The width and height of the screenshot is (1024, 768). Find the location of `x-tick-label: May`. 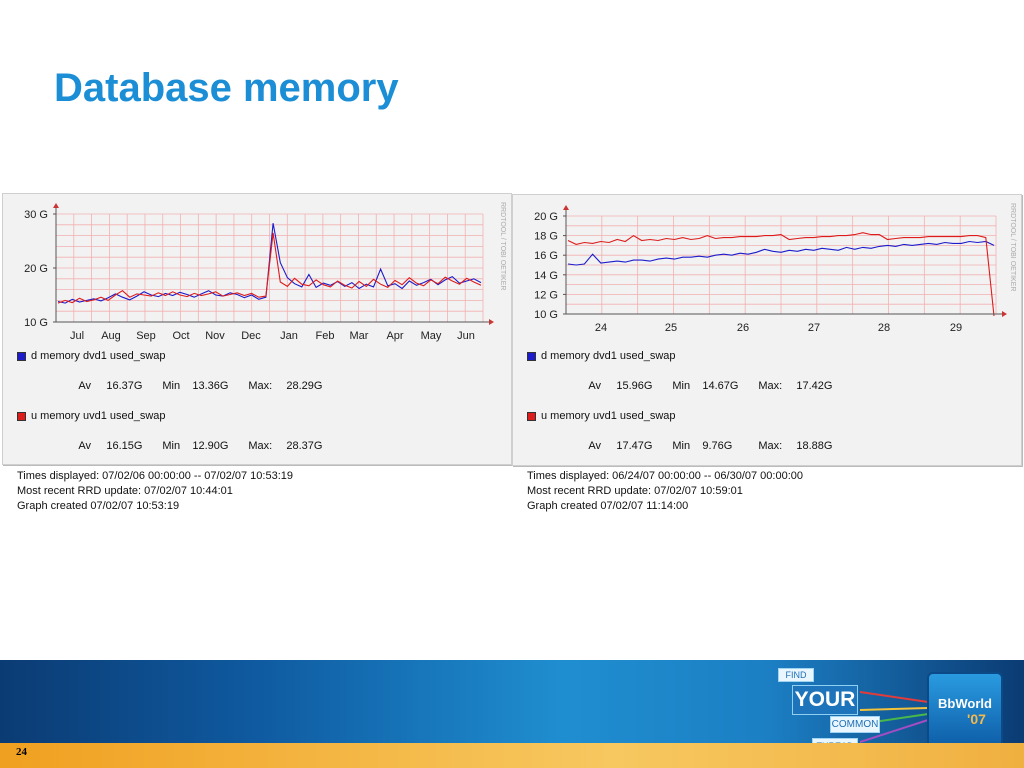

x-tick-label: May is located at coordinates (431, 336).